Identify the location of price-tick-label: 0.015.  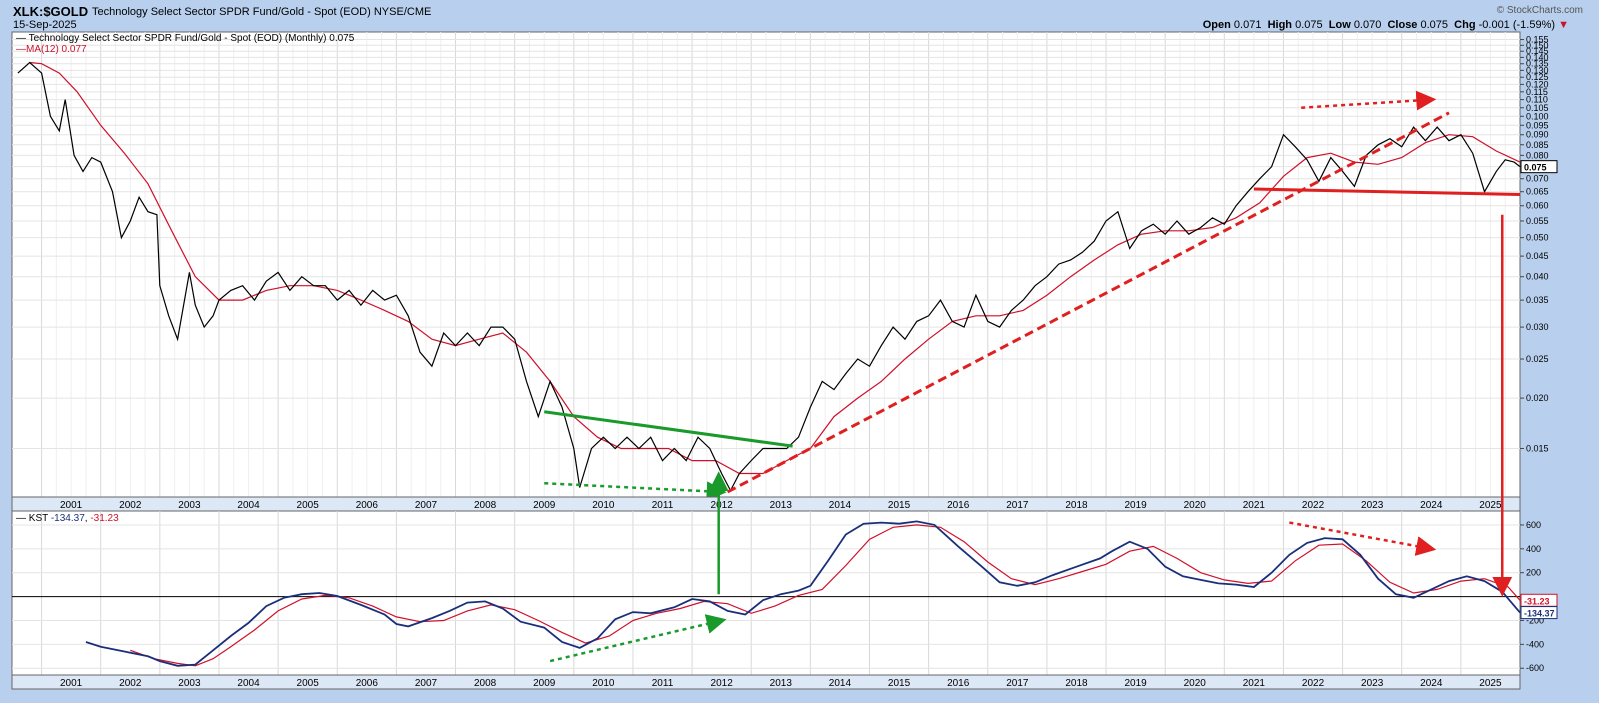
(1537, 448).